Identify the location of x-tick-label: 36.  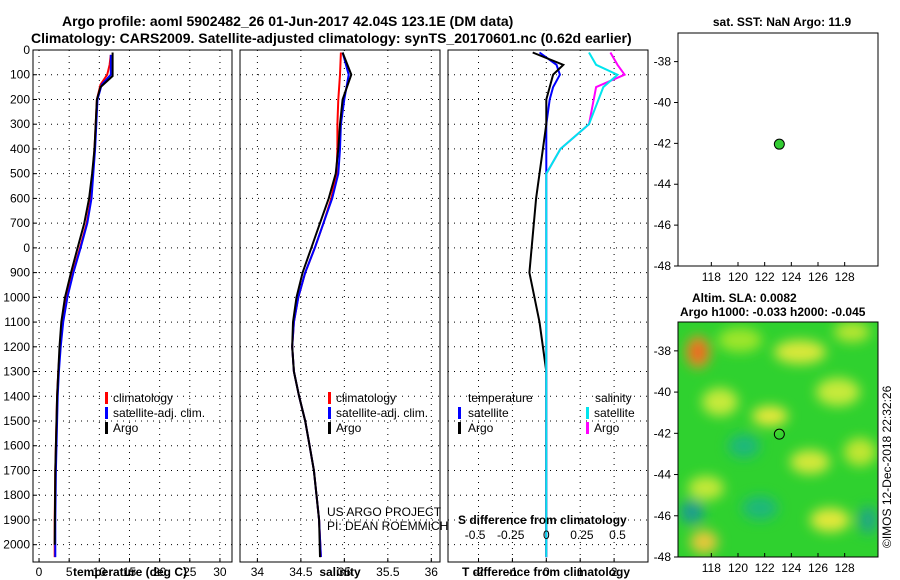
(432, 572).